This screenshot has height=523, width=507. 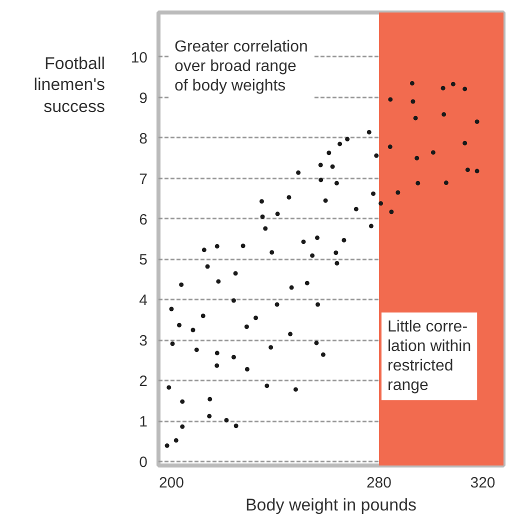 I want to click on y-tick-label: 6, so click(x=143, y=219).